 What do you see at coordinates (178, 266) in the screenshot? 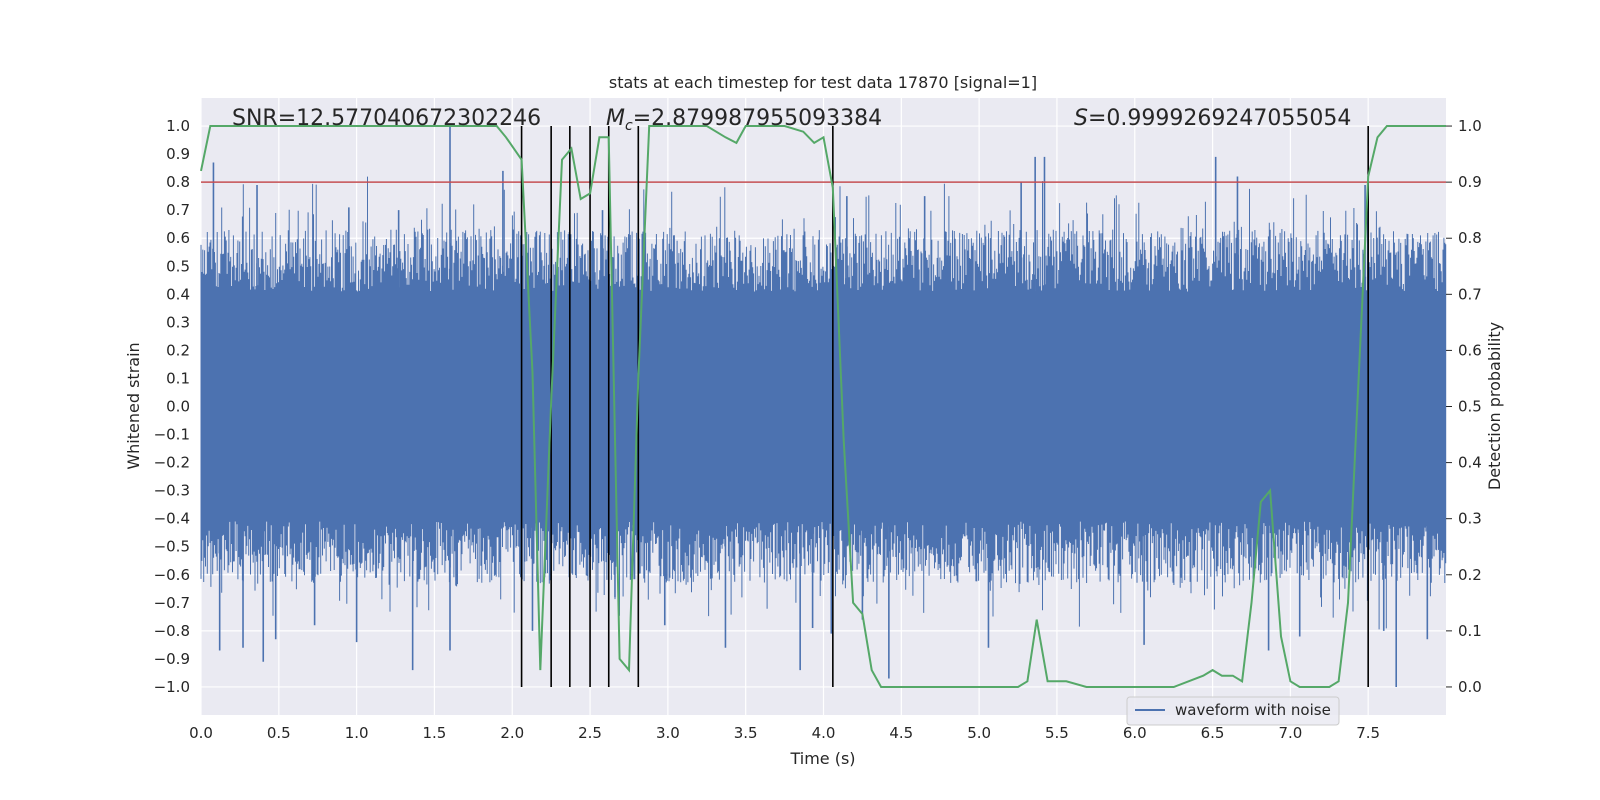
I see `y-tick-label: 0.5` at bounding box center [178, 266].